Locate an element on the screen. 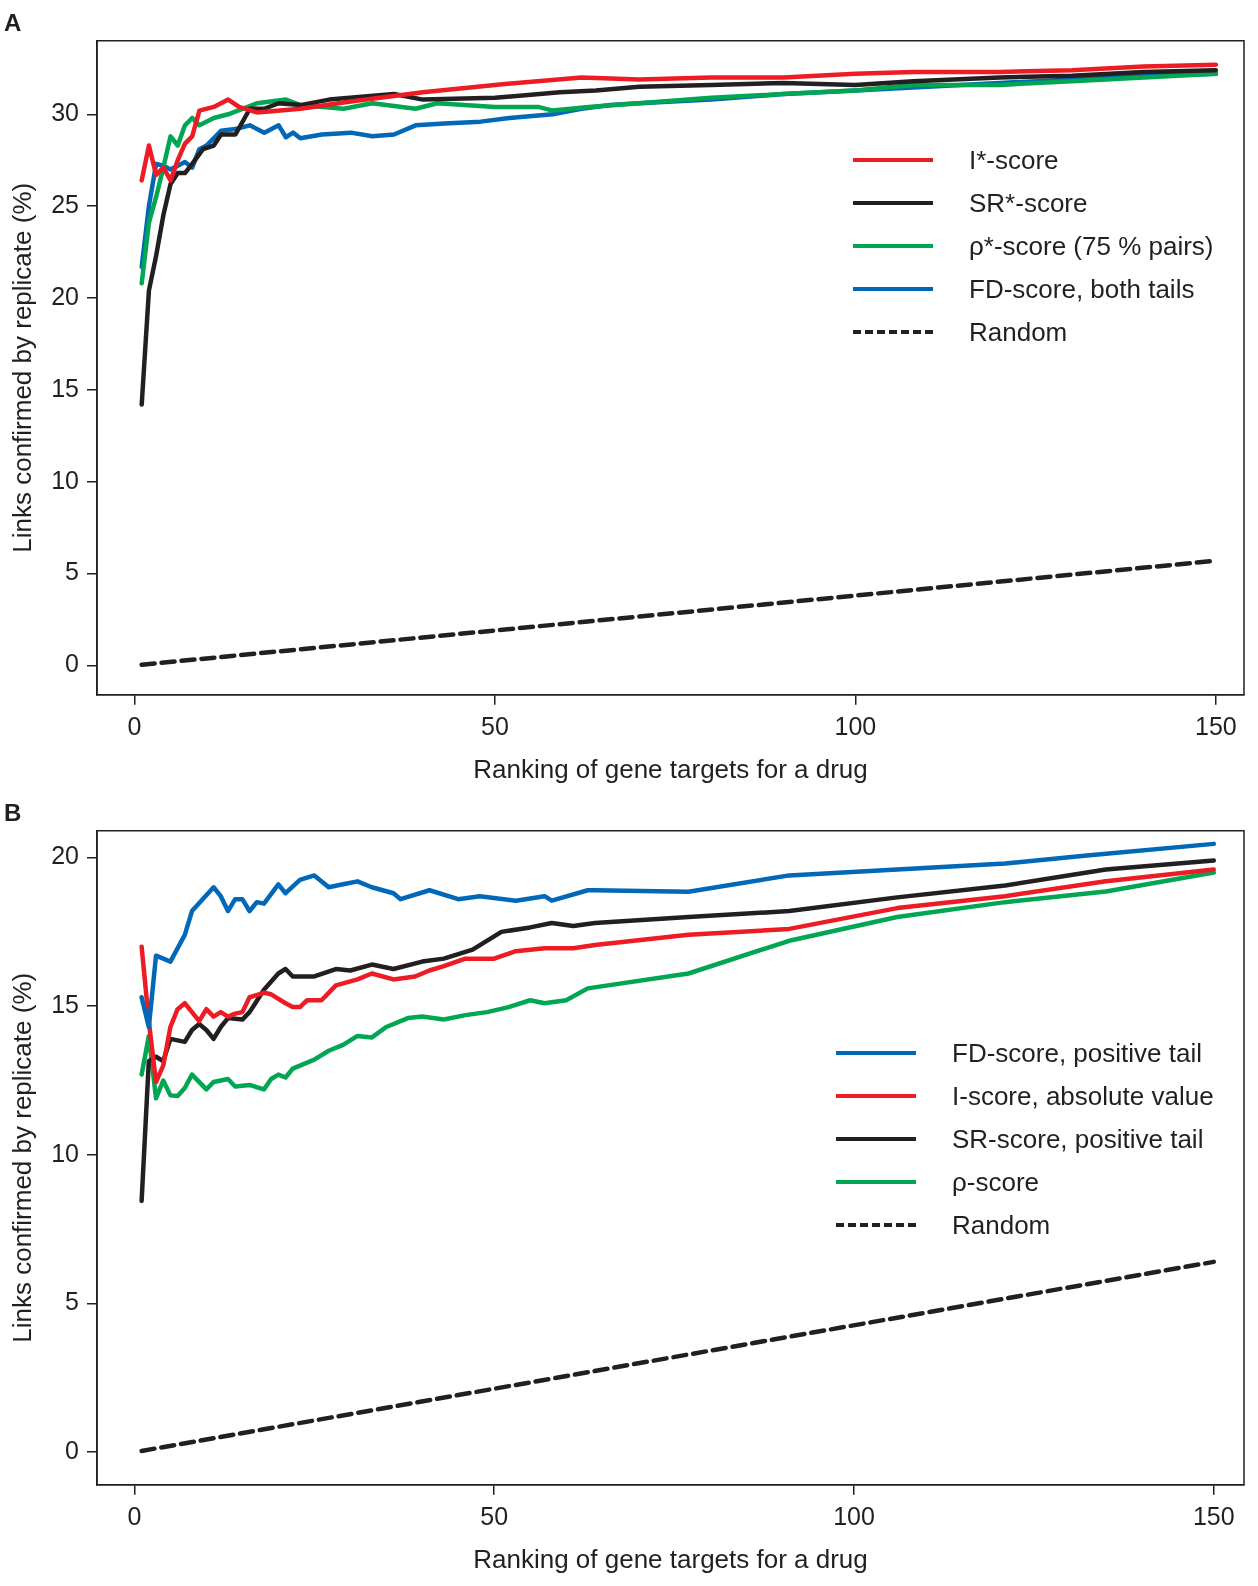 This screenshot has height=1586, width=1258. legend-label: SR-score, positive tail is located at coordinates (1078, 1139).